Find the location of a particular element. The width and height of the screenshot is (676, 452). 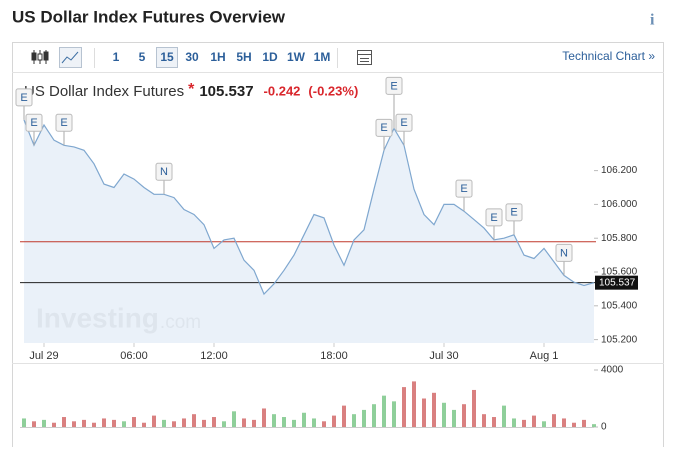

interval-button: 1M is located at coordinates (322, 57).